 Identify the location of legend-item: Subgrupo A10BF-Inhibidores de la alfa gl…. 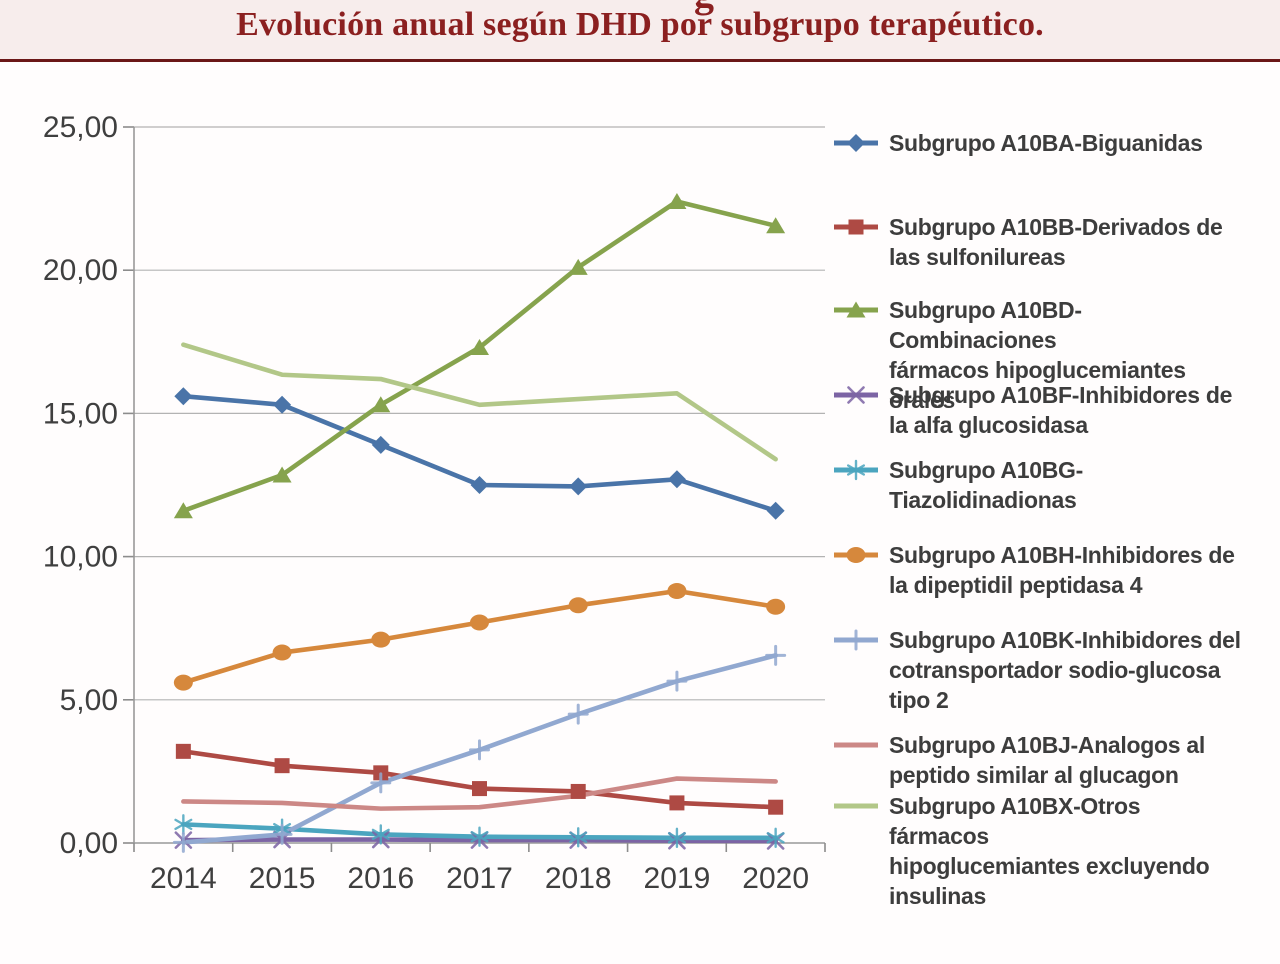
(1039, 410).